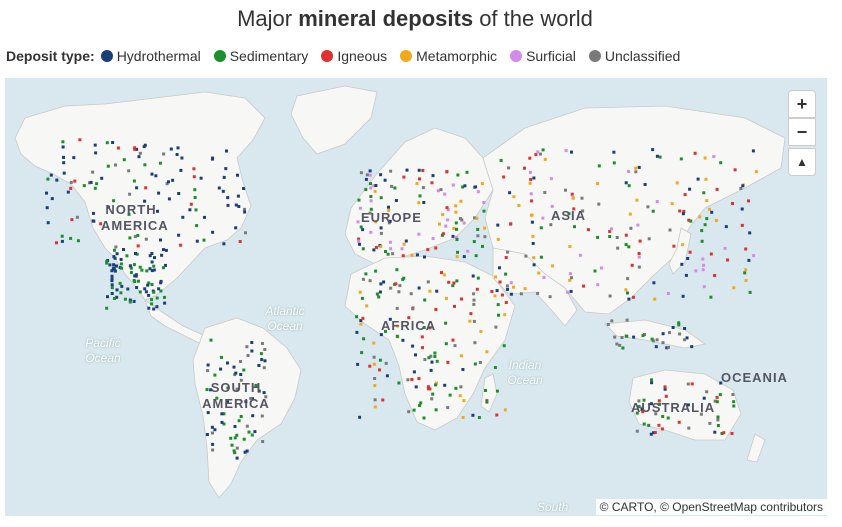  Describe the element at coordinates (802, 104) in the screenshot. I see `zoom-in-button: +` at that location.